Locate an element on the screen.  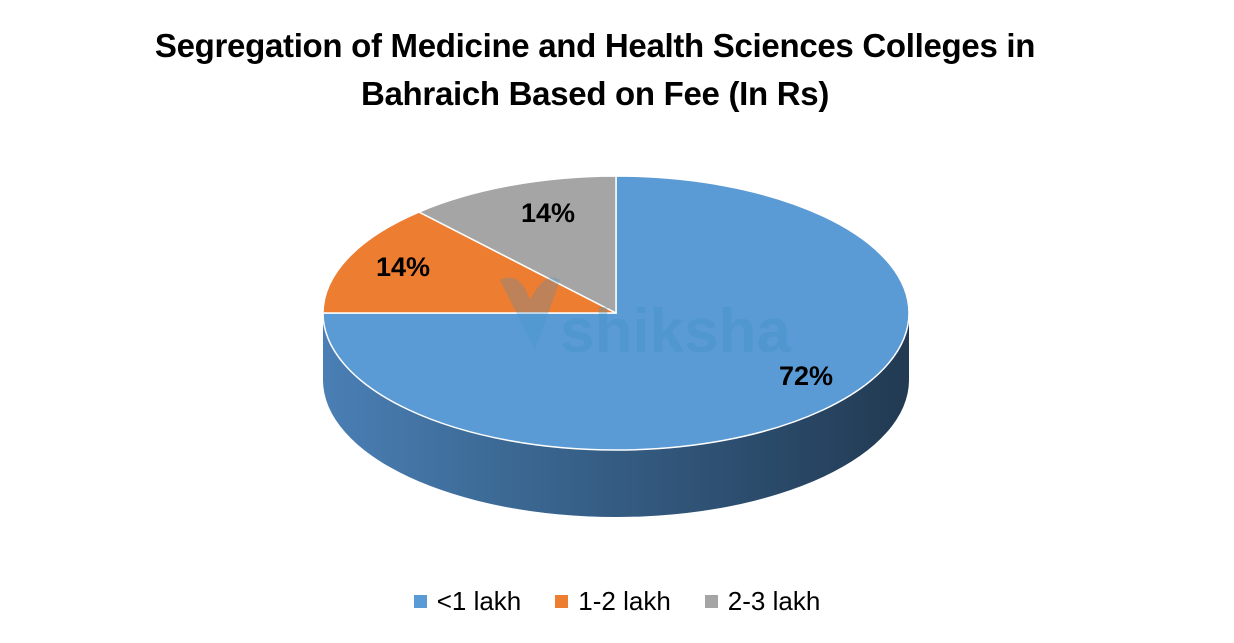
watermark-logo-icon is located at coordinates (530, 313).